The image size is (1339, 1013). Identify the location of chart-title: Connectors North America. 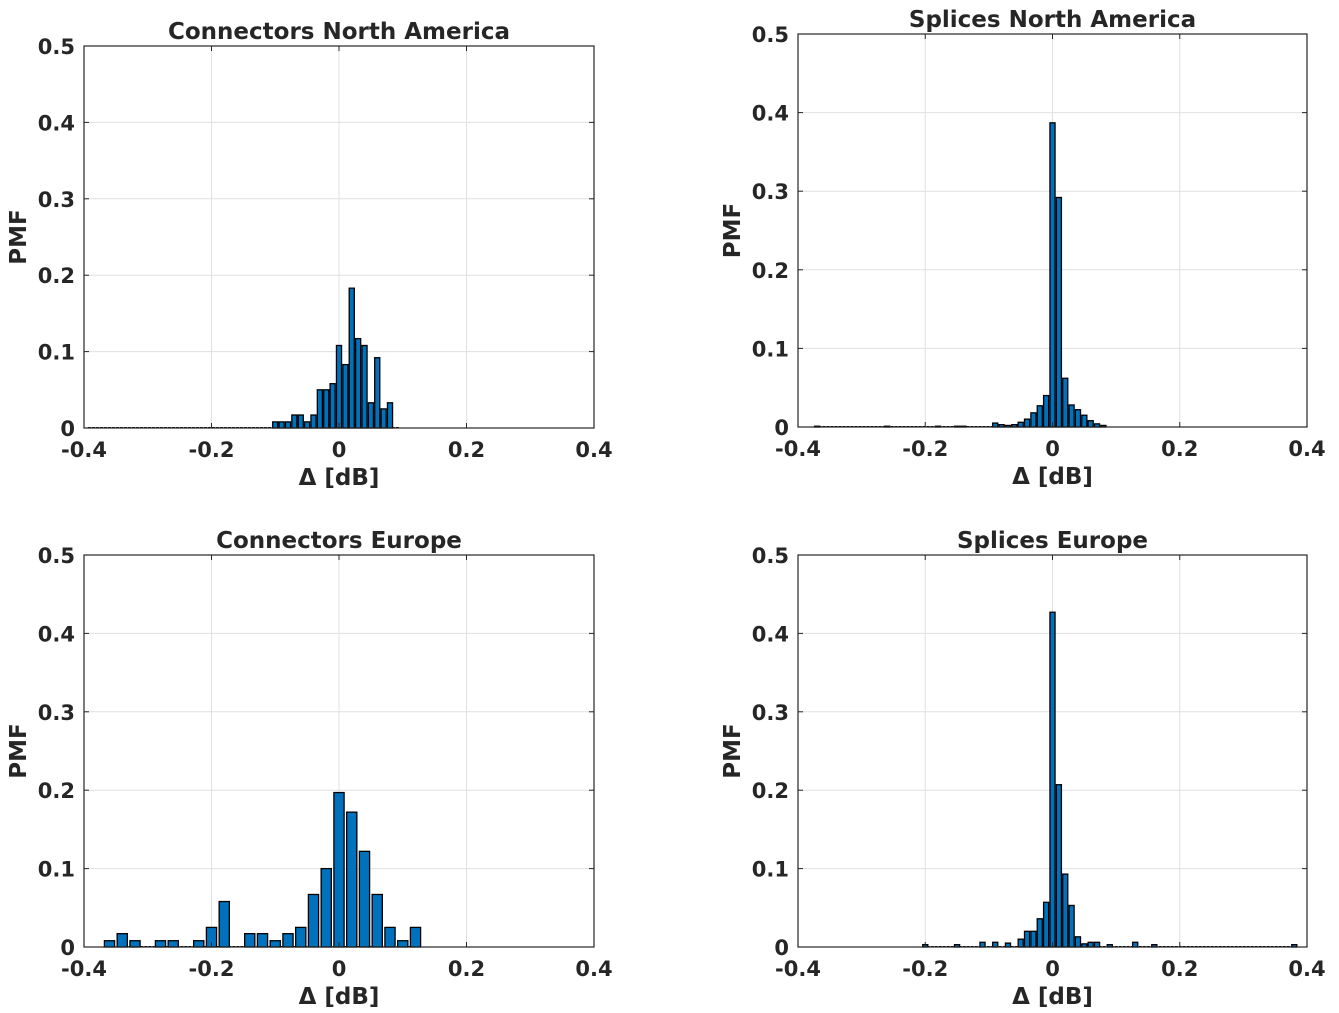
(339, 32).